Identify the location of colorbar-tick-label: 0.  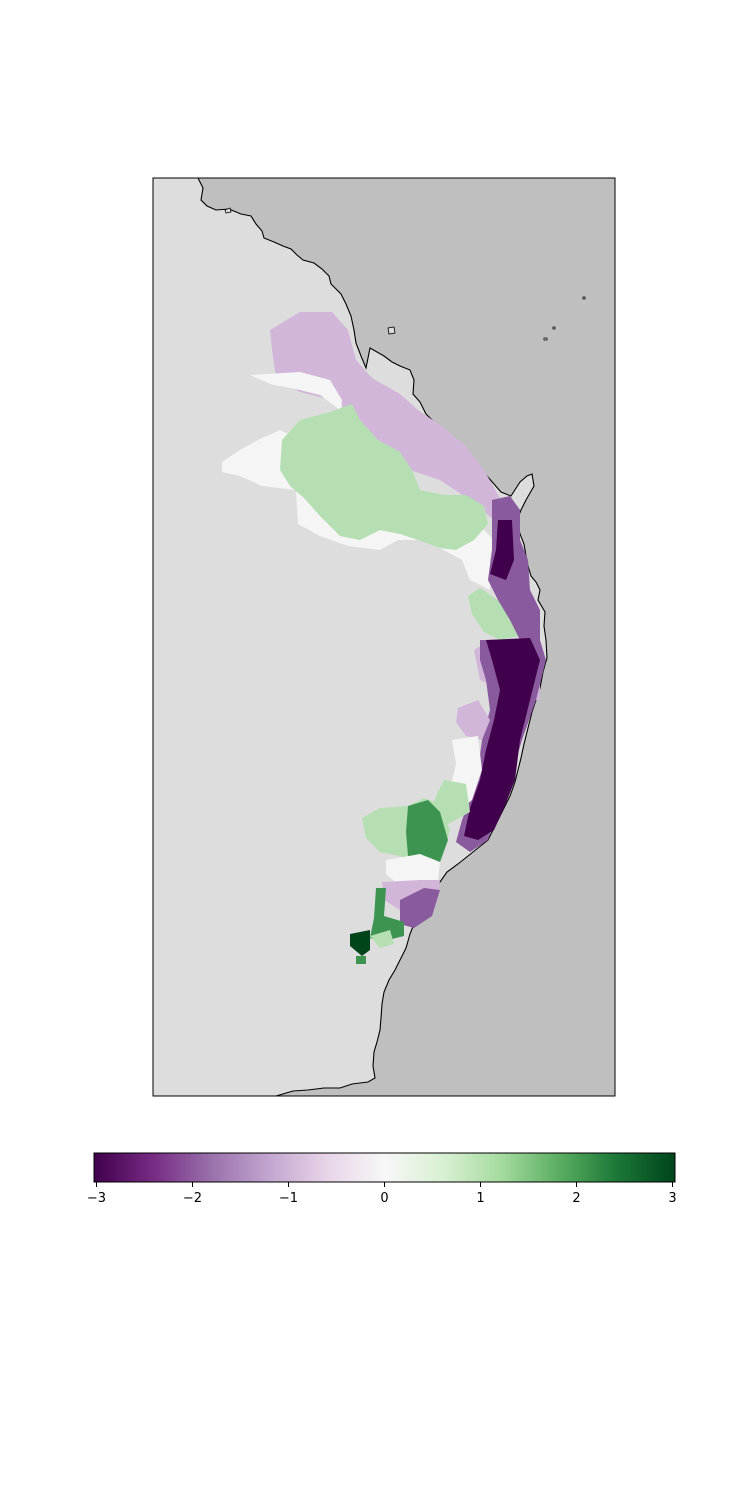
(384, 1198).